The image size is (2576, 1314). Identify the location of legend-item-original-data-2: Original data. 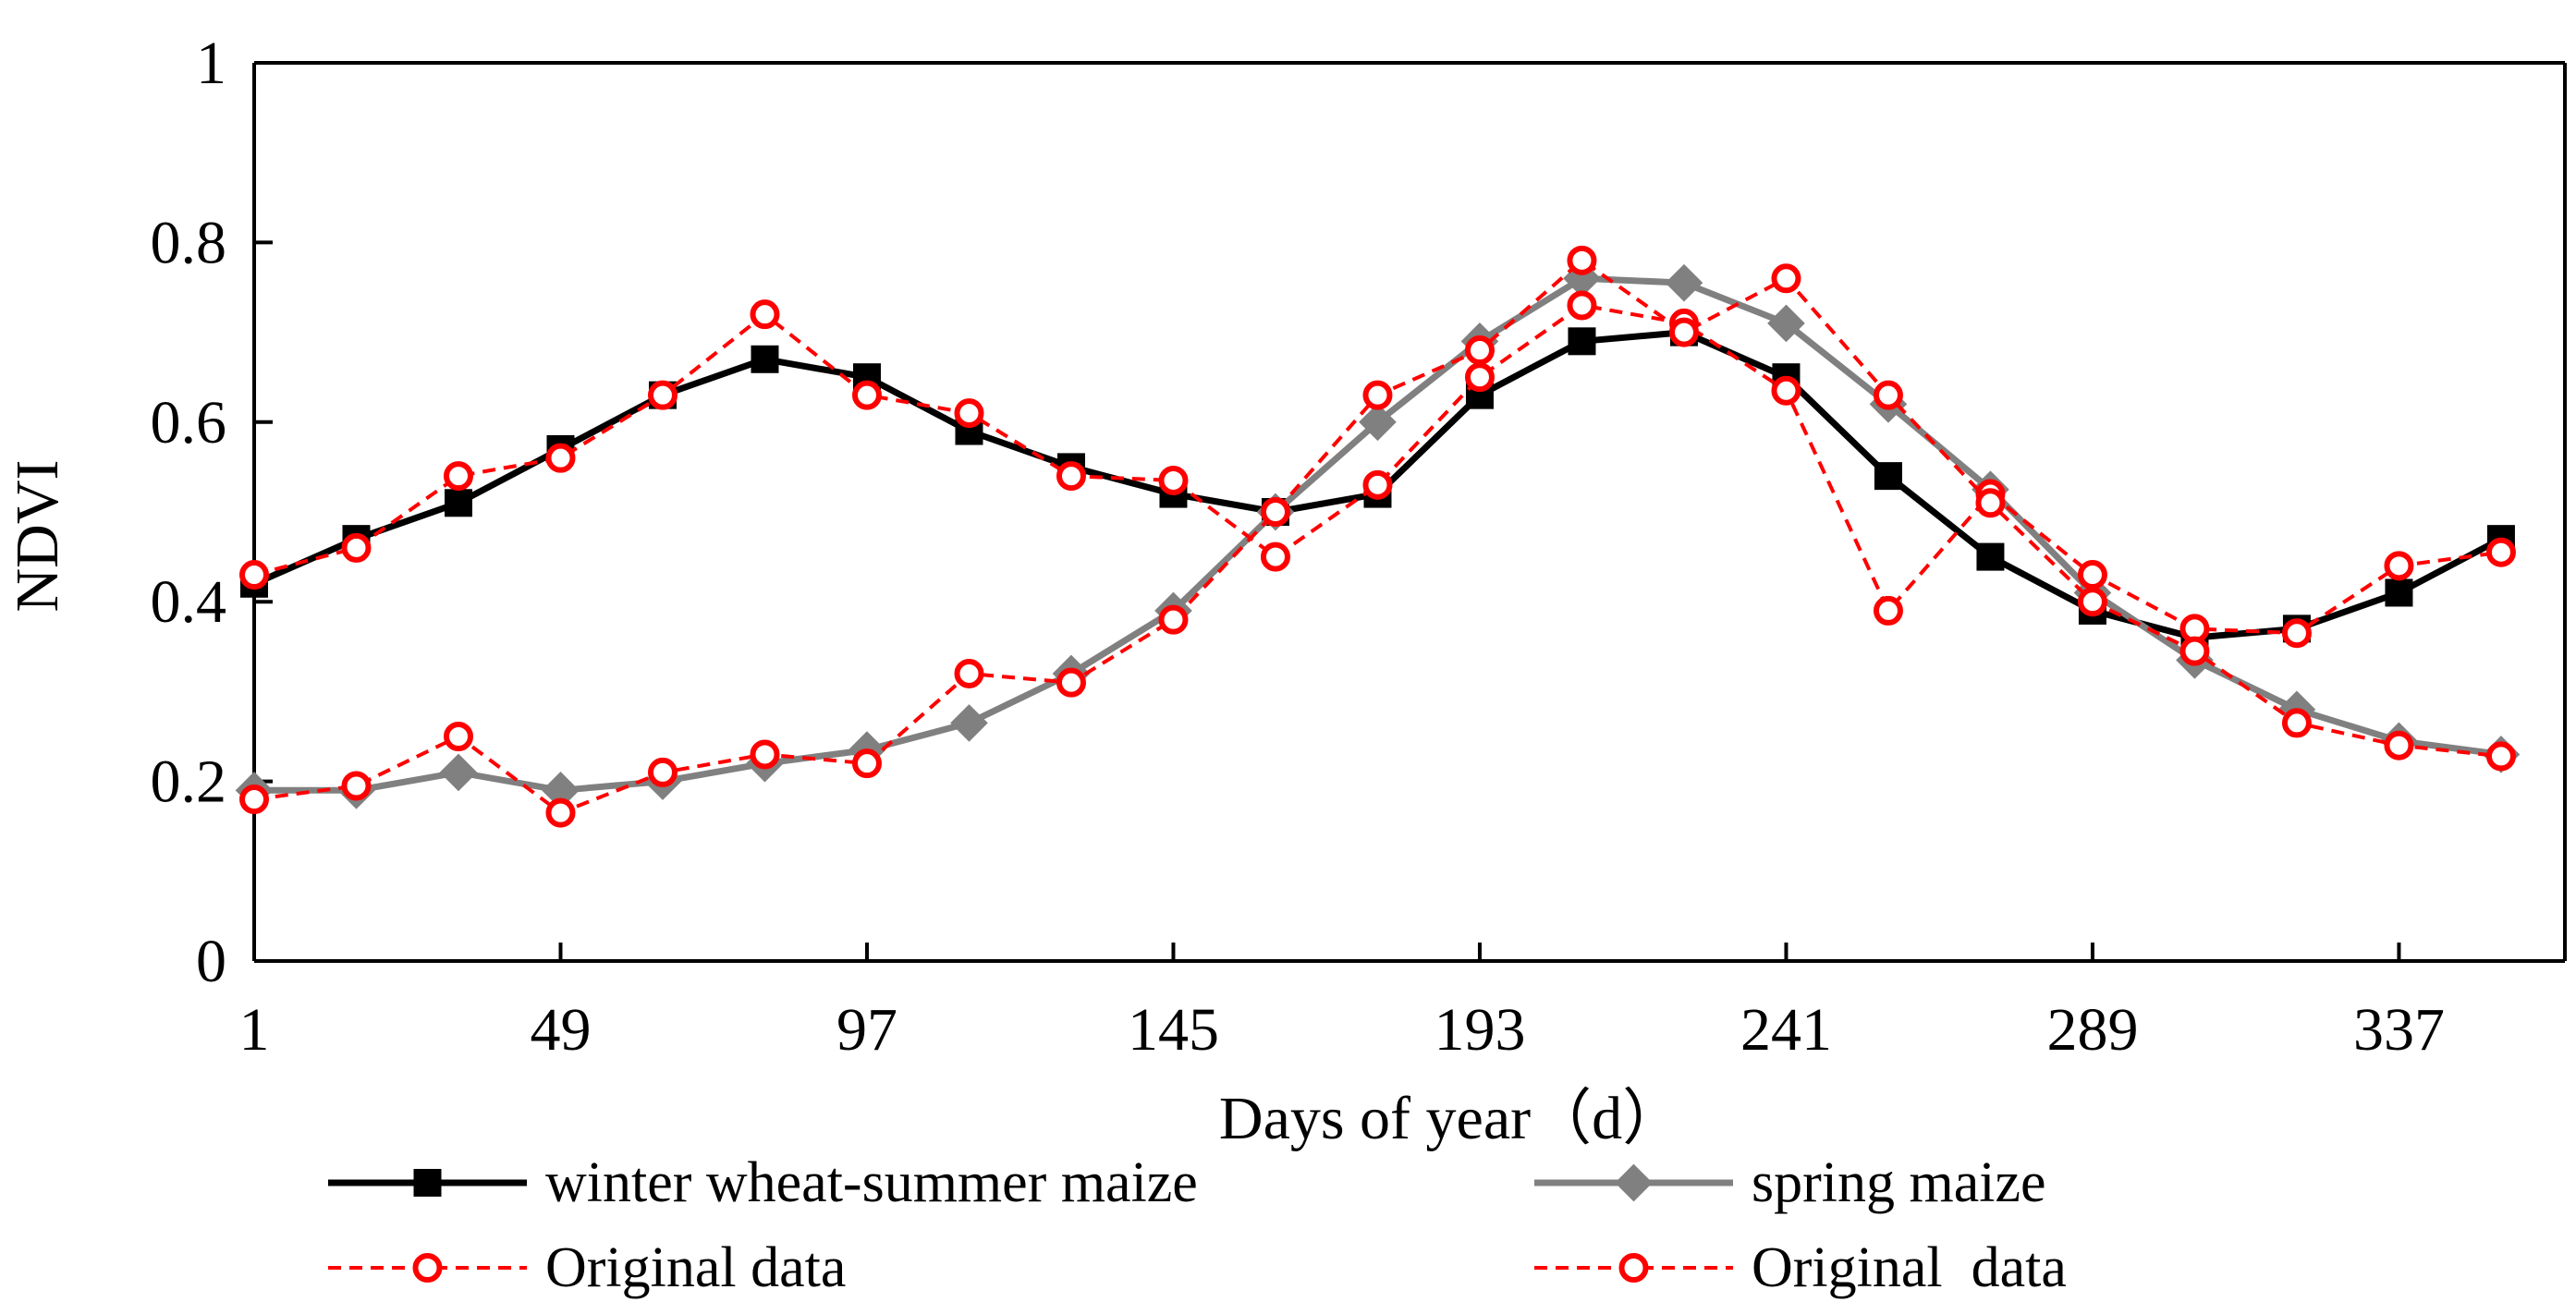
(1800, 1268).